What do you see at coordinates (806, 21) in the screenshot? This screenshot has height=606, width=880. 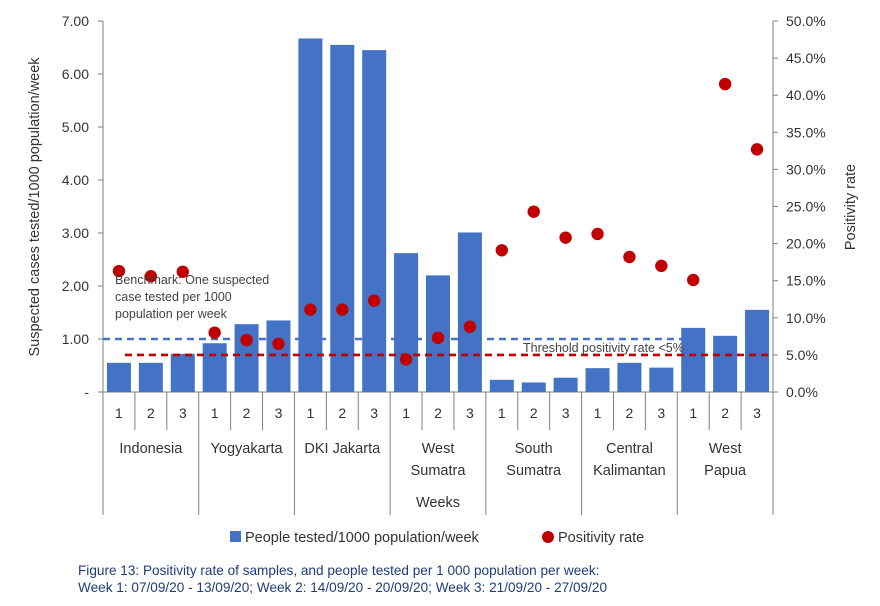 I see `y-right-tick-label: 50.0%` at bounding box center [806, 21].